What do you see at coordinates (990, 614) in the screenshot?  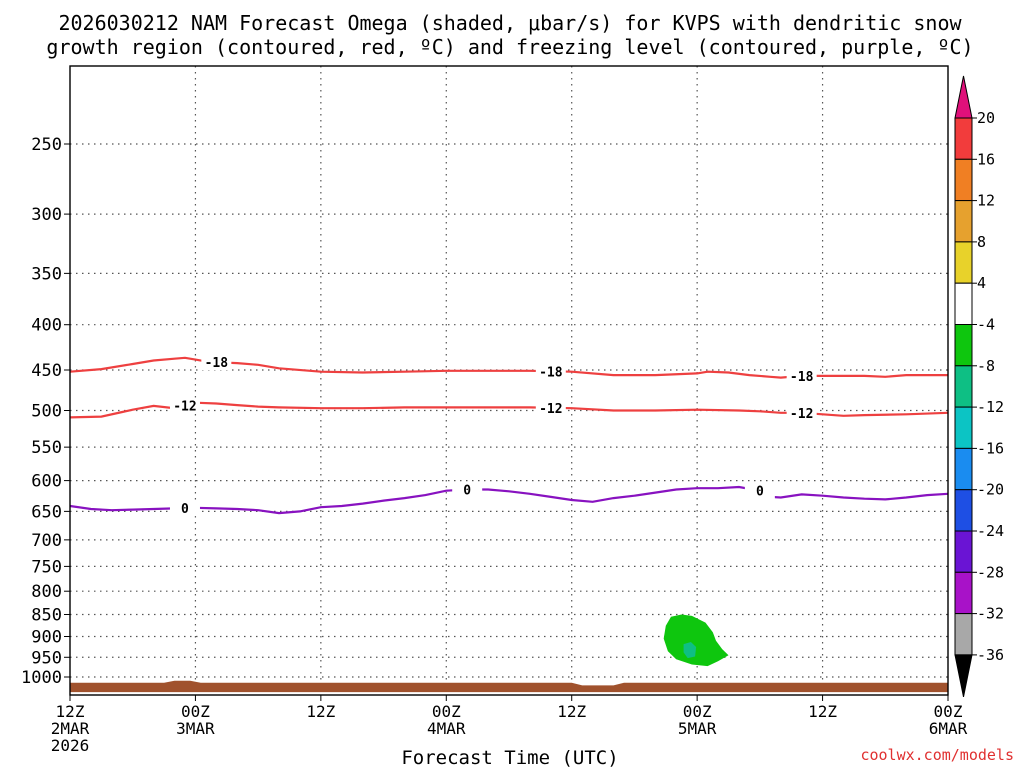 I see `colorbar-tick-label: -32` at bounding box center [990, 614].